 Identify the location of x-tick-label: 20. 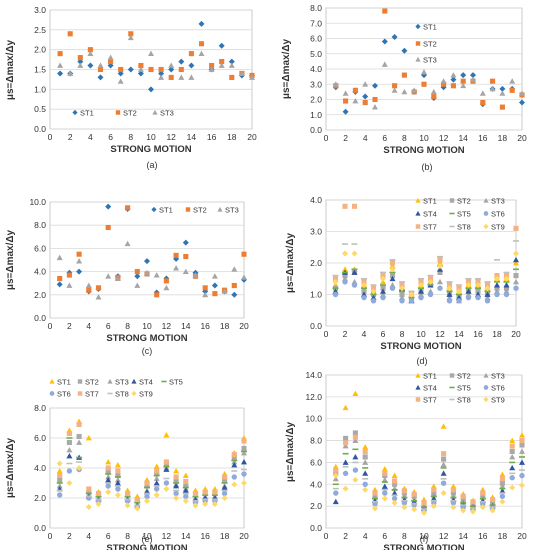
(516, 334).